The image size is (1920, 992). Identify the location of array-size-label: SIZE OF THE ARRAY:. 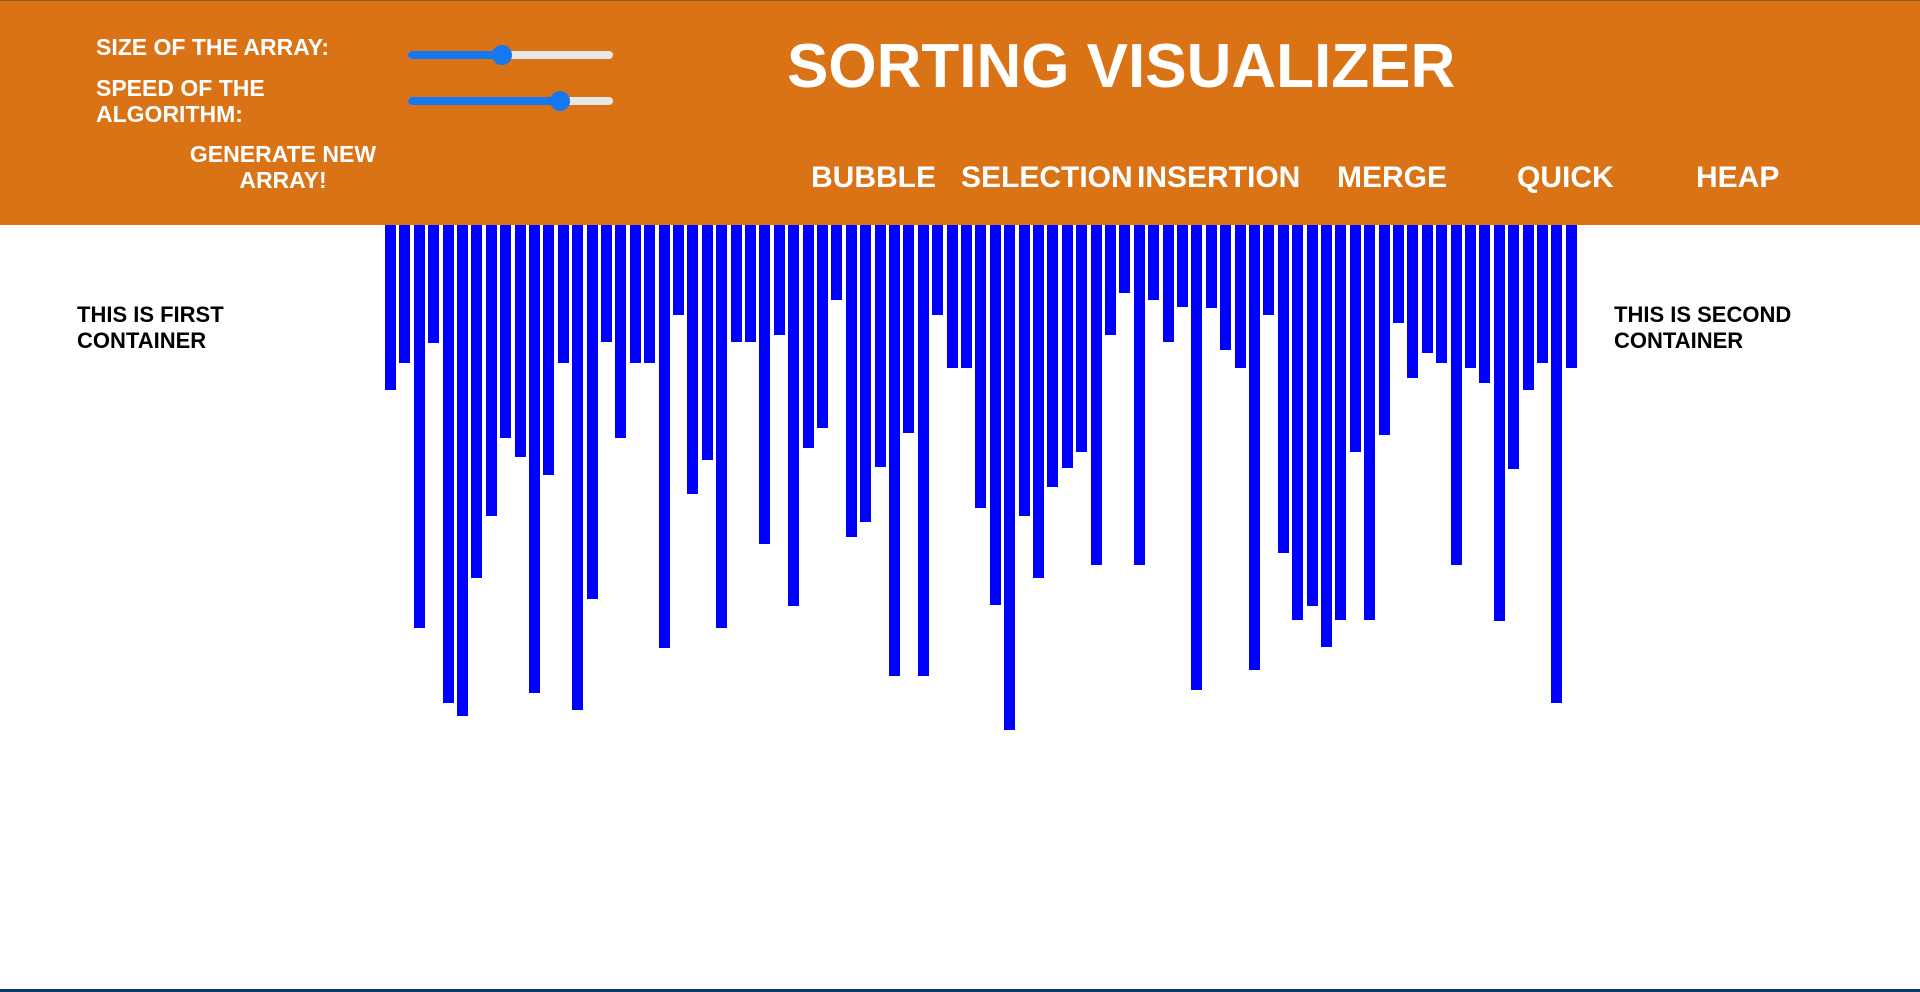
(212, 47).